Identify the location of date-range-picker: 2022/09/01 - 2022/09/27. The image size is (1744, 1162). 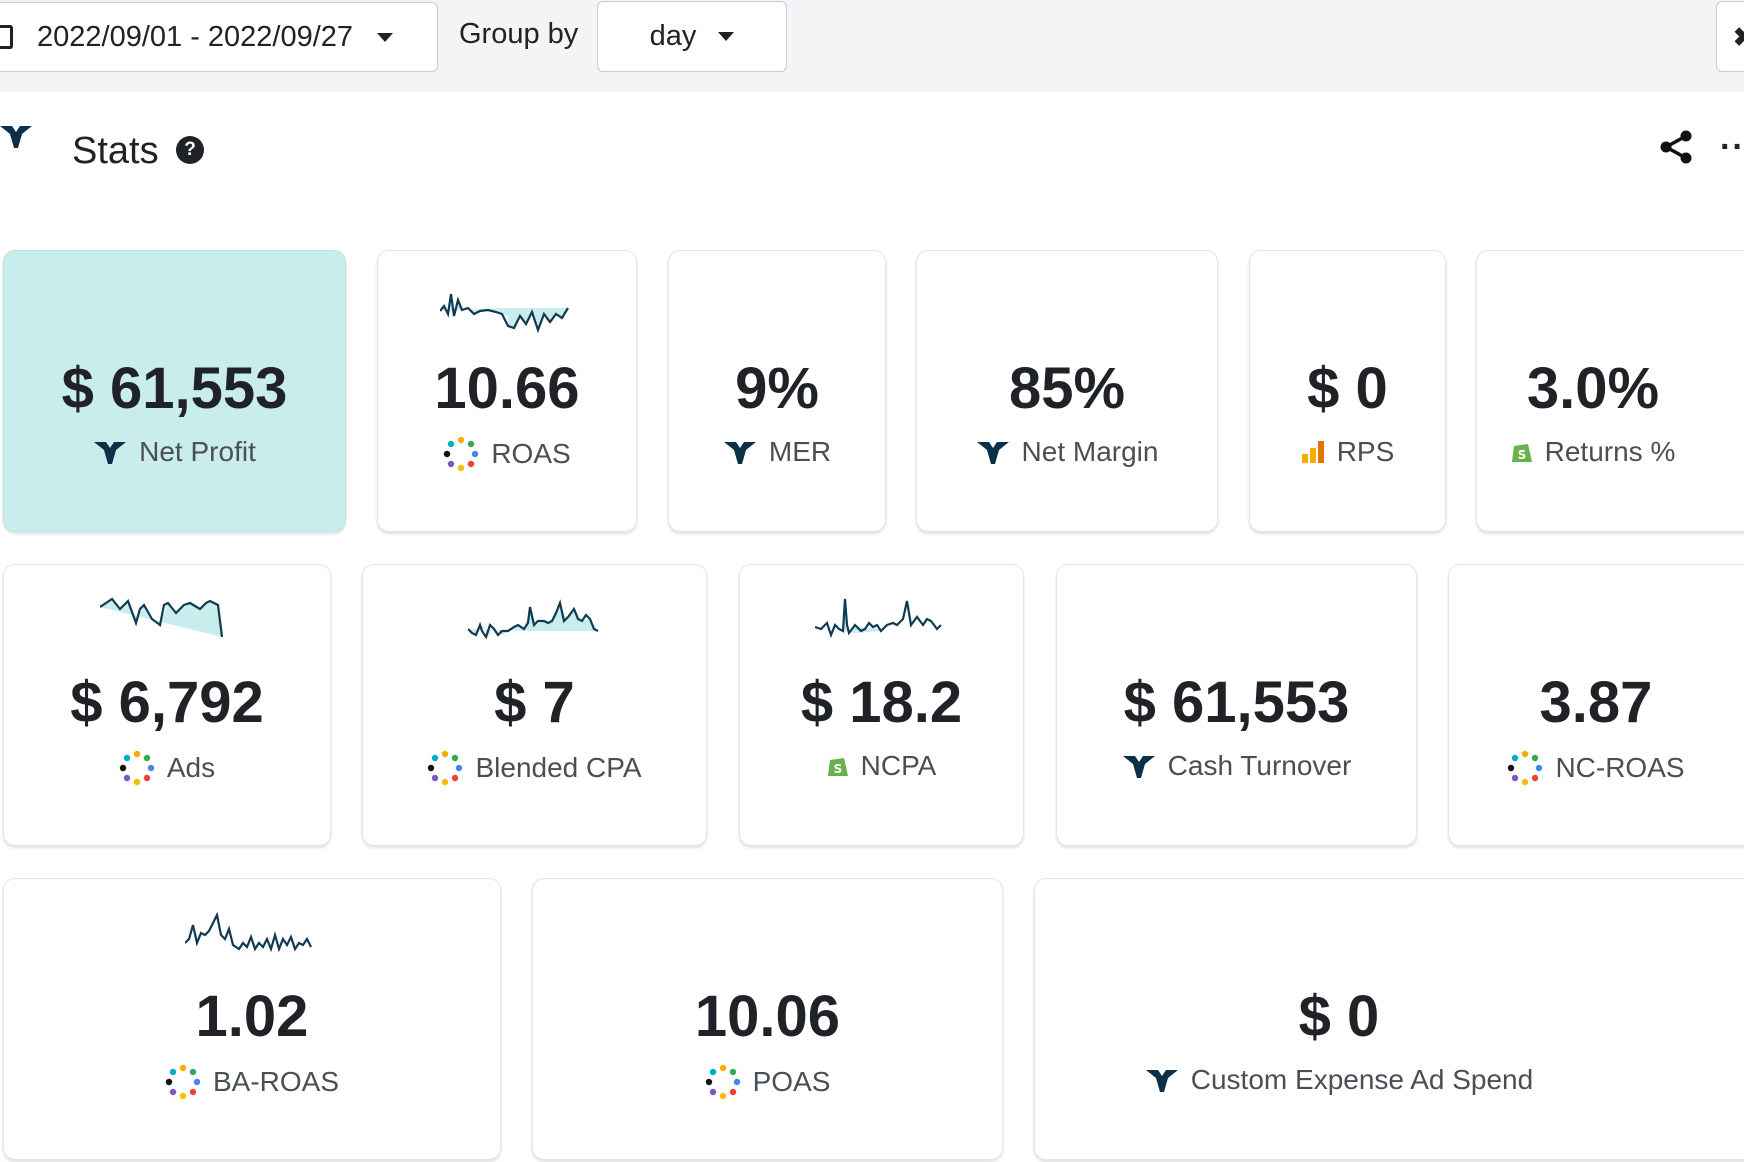
(219, 37).